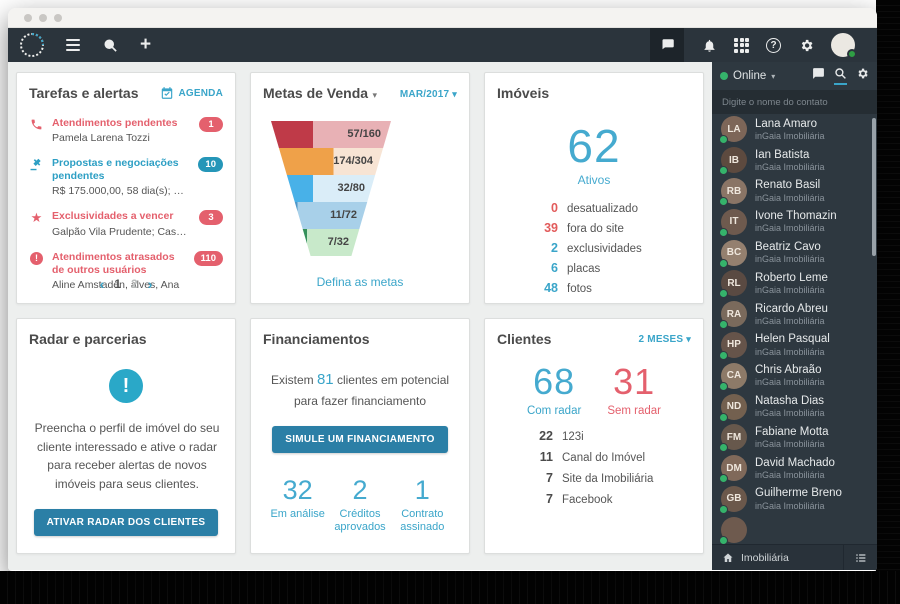 This screenshot has width=900, height=604. Describe the element at coordinates (840, 76) in the screenshot. I see `contacts-search-tab-icon` at that location.